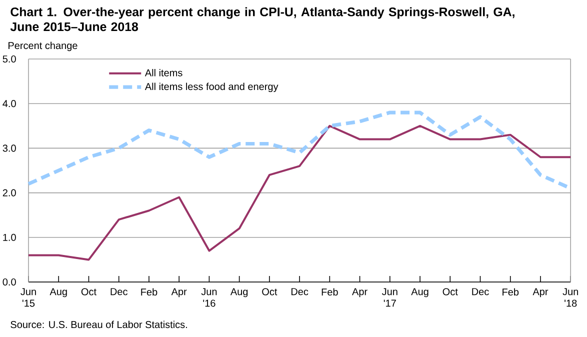 The image size is (587, 337). What do you see at coordinates (98, 324) in the screenshot?
I see `source-note: Source: U.S. Bureau of Labor Statistics.` at bounding box center [98, 324].